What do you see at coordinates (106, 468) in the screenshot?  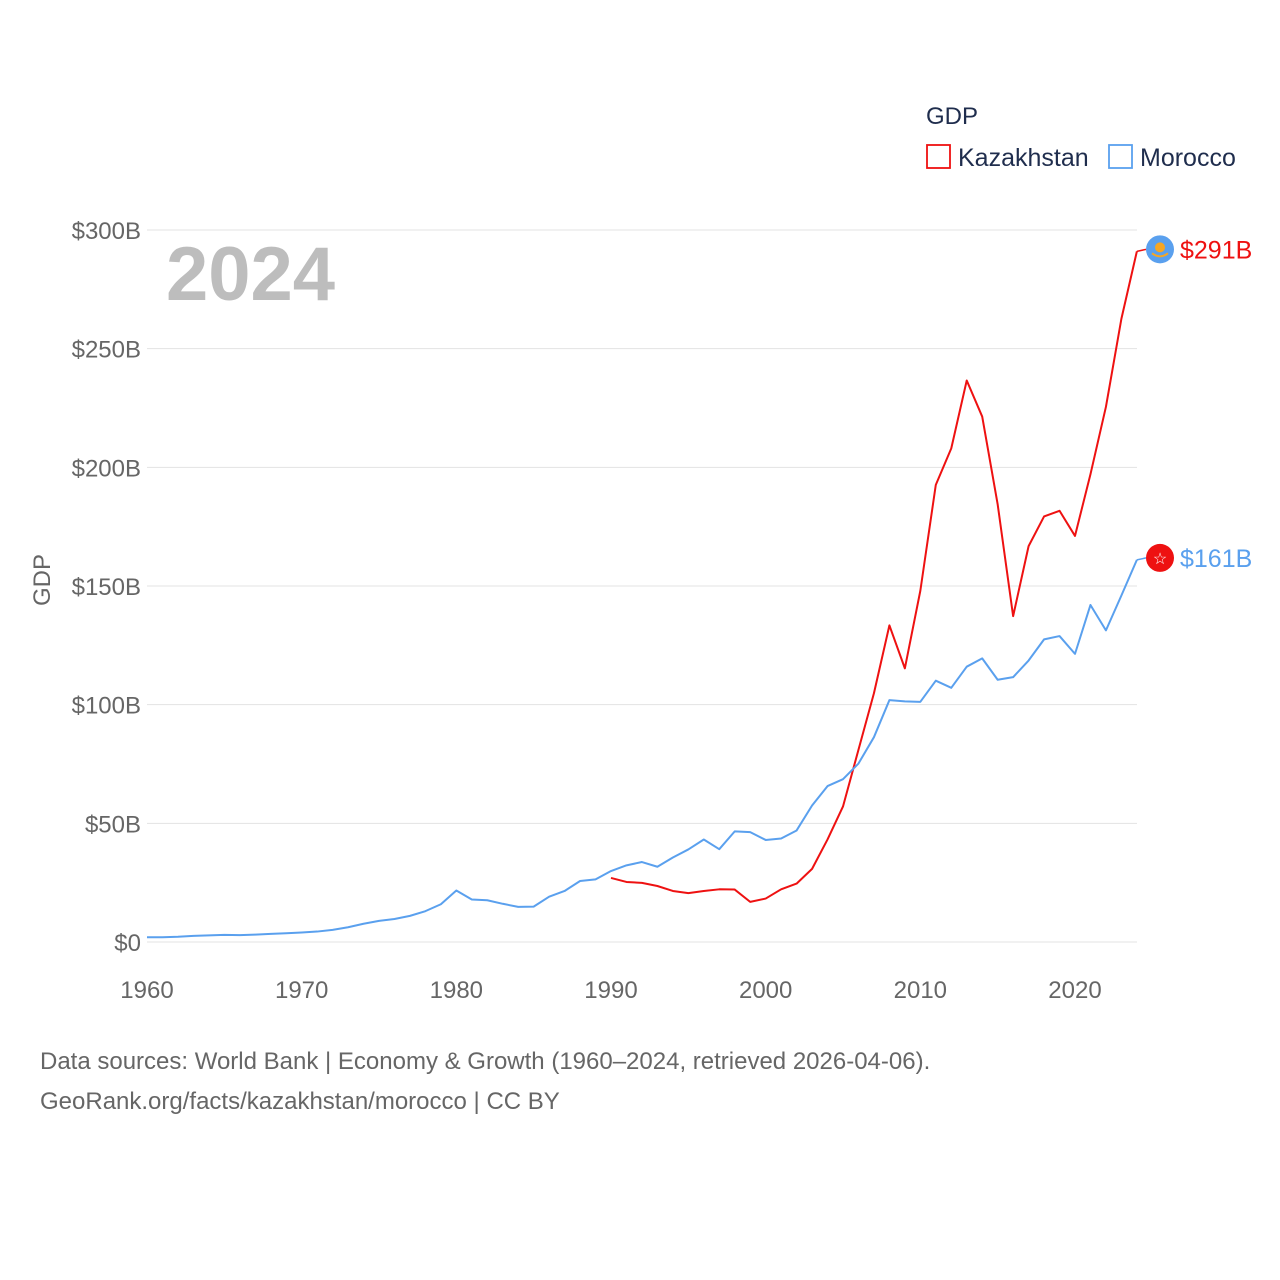 I see `y-tick-label: $200B` at bounding box center [106, 468].